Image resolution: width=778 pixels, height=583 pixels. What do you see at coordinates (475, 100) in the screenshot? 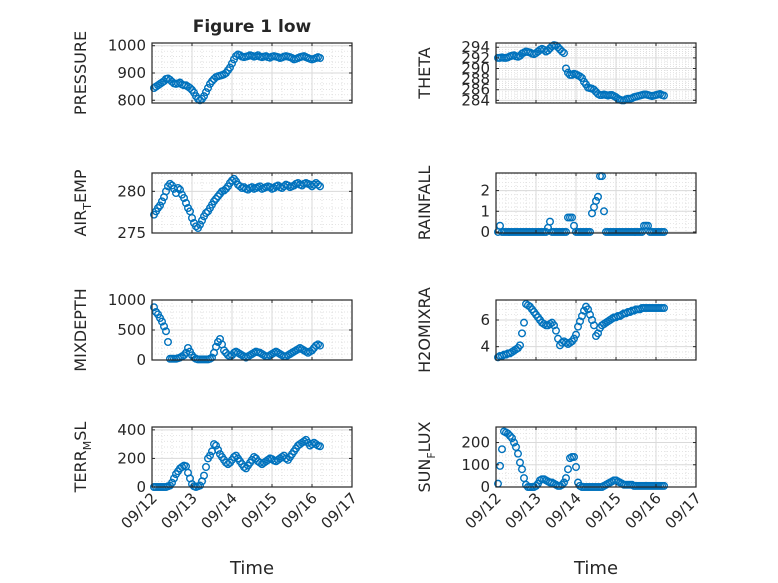
I see `y-tick-label: 284` at bounding box center [475, 100].